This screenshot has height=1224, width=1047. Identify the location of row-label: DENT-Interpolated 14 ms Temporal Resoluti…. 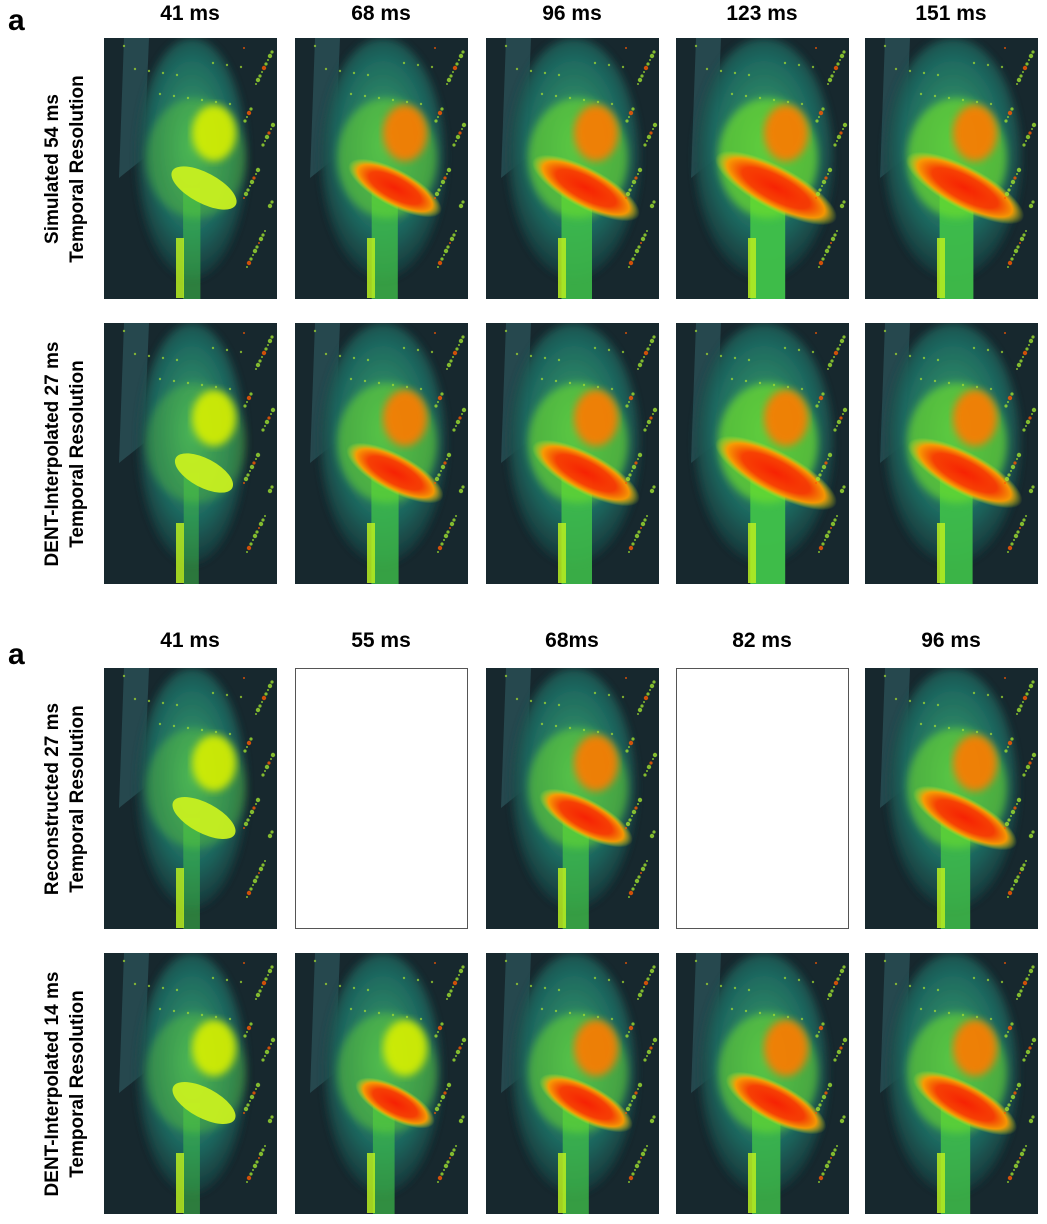
(65, 1084).